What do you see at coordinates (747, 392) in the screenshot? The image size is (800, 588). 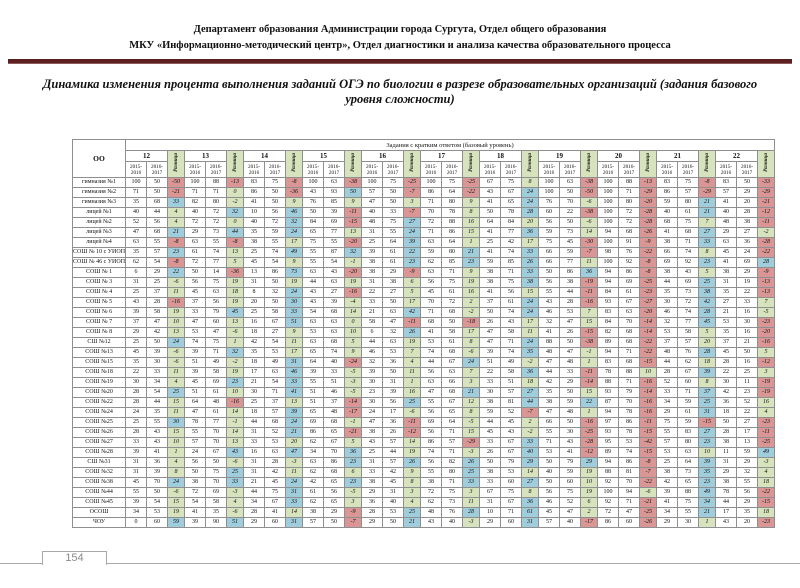 I see `year-value-cell: 23` at bounding box center [747, 392].